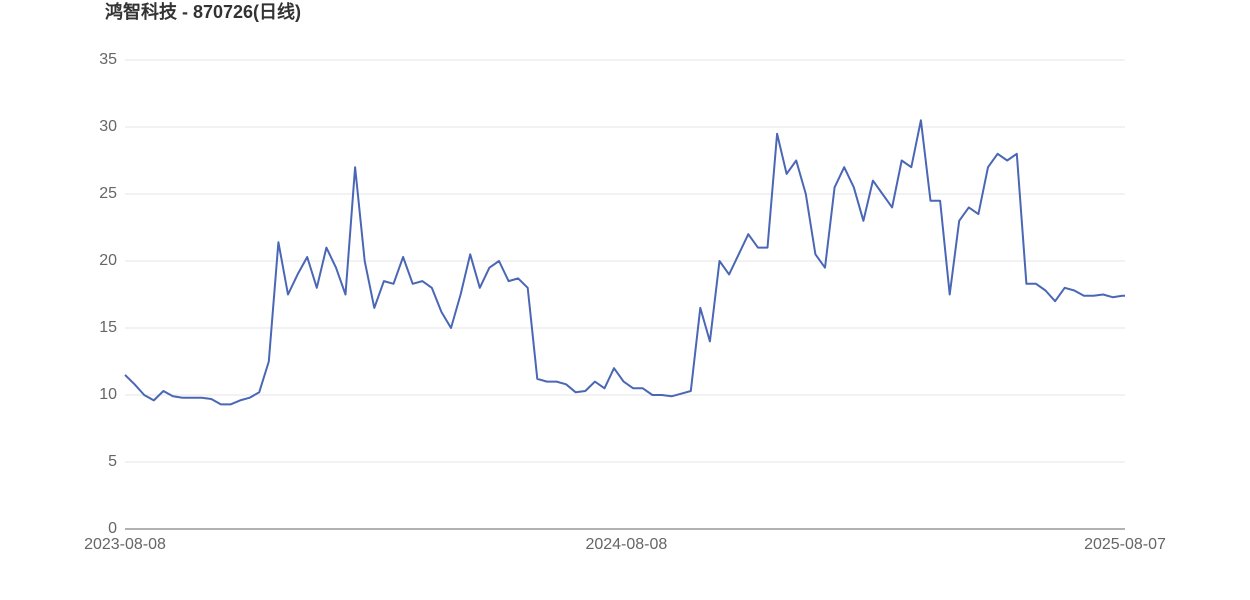  What do you see at coordinates (1125, 544) in the screenshot?
I see `x-tick-label: 2025-08-07` at bounding box center [1125, 544].